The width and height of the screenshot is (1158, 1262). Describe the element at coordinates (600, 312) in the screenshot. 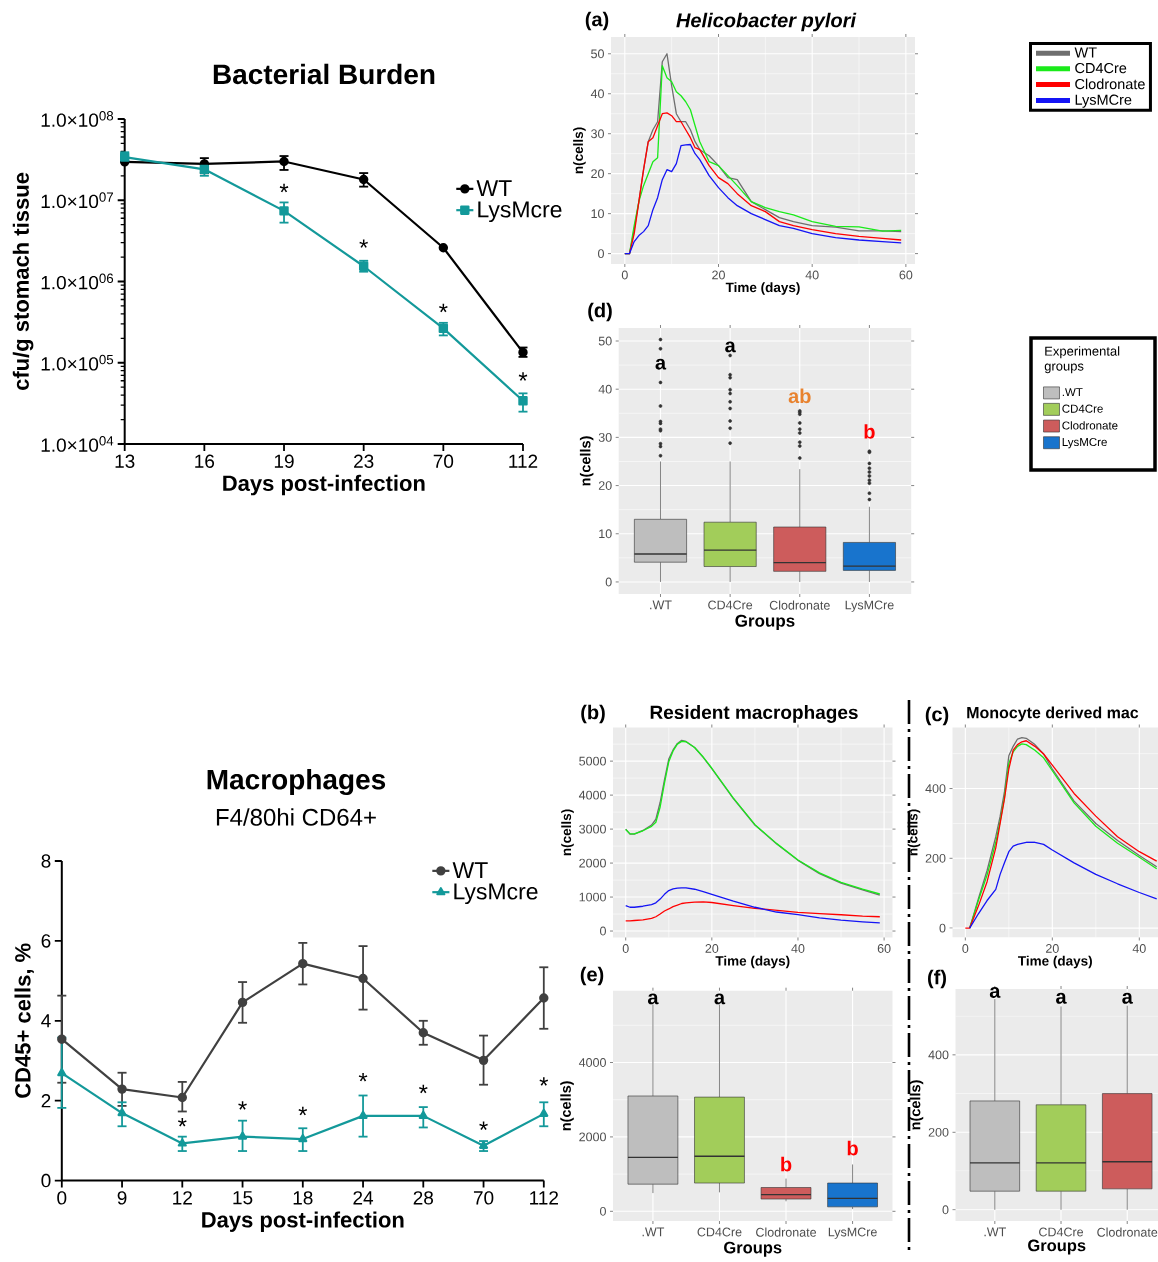

I see `text: (d)` at that location.